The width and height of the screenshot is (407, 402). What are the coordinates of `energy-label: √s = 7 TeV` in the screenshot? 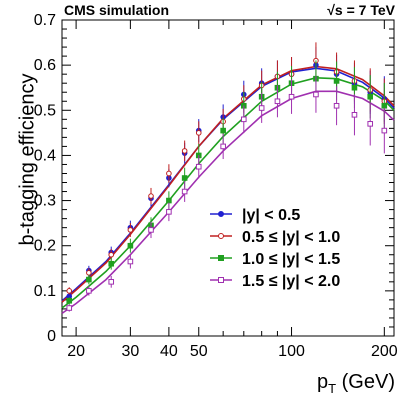 It's located at (361, 10).